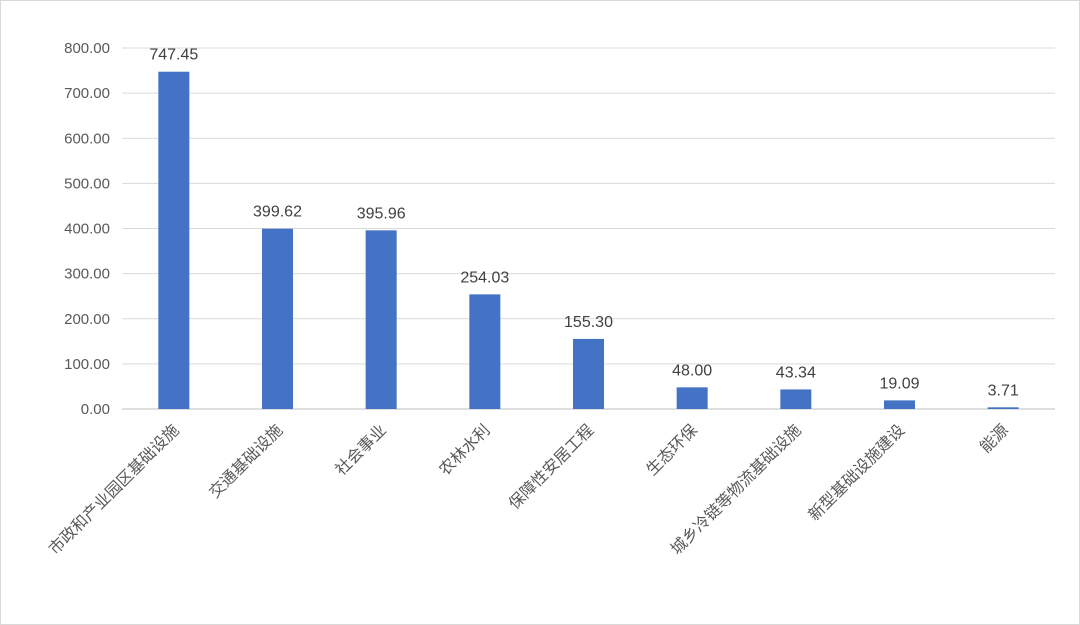 The image size is (1080, 625). What do you see at coordinates (994, 438) in the screenshot?
I see `category-label: 能源` at bounding box center [994, 438].